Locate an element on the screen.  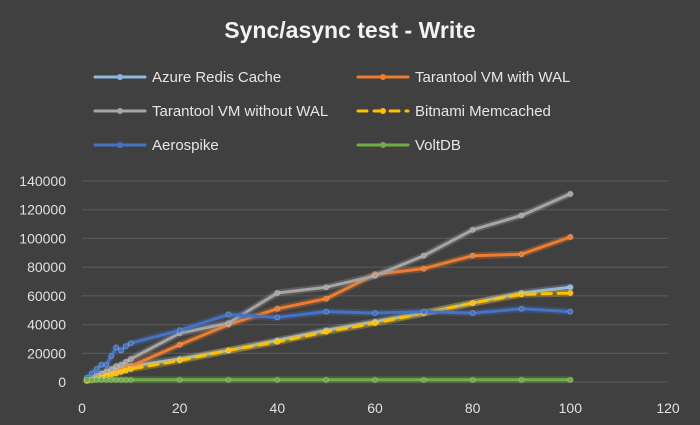
x-tick-label: 60 is located at coordinates (375, 408).